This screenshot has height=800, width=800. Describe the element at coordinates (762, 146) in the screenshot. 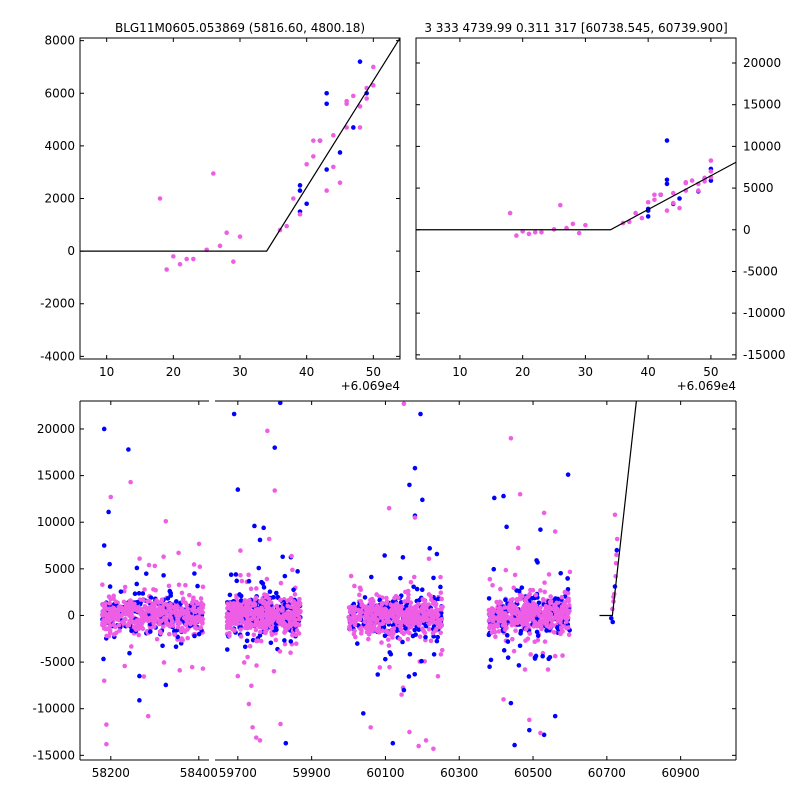

I see `y-tick-label: 10000` at that location.